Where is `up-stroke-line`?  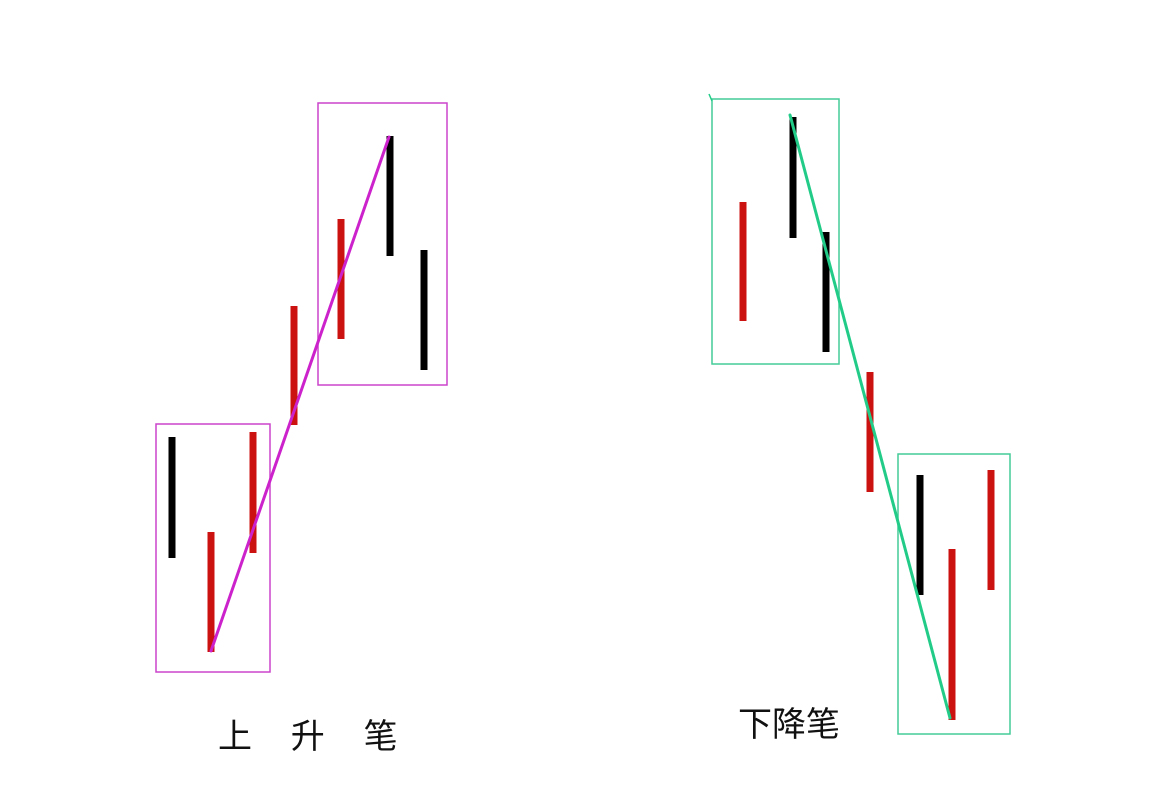
up-stroke-line is located at coordinates (300, 394).